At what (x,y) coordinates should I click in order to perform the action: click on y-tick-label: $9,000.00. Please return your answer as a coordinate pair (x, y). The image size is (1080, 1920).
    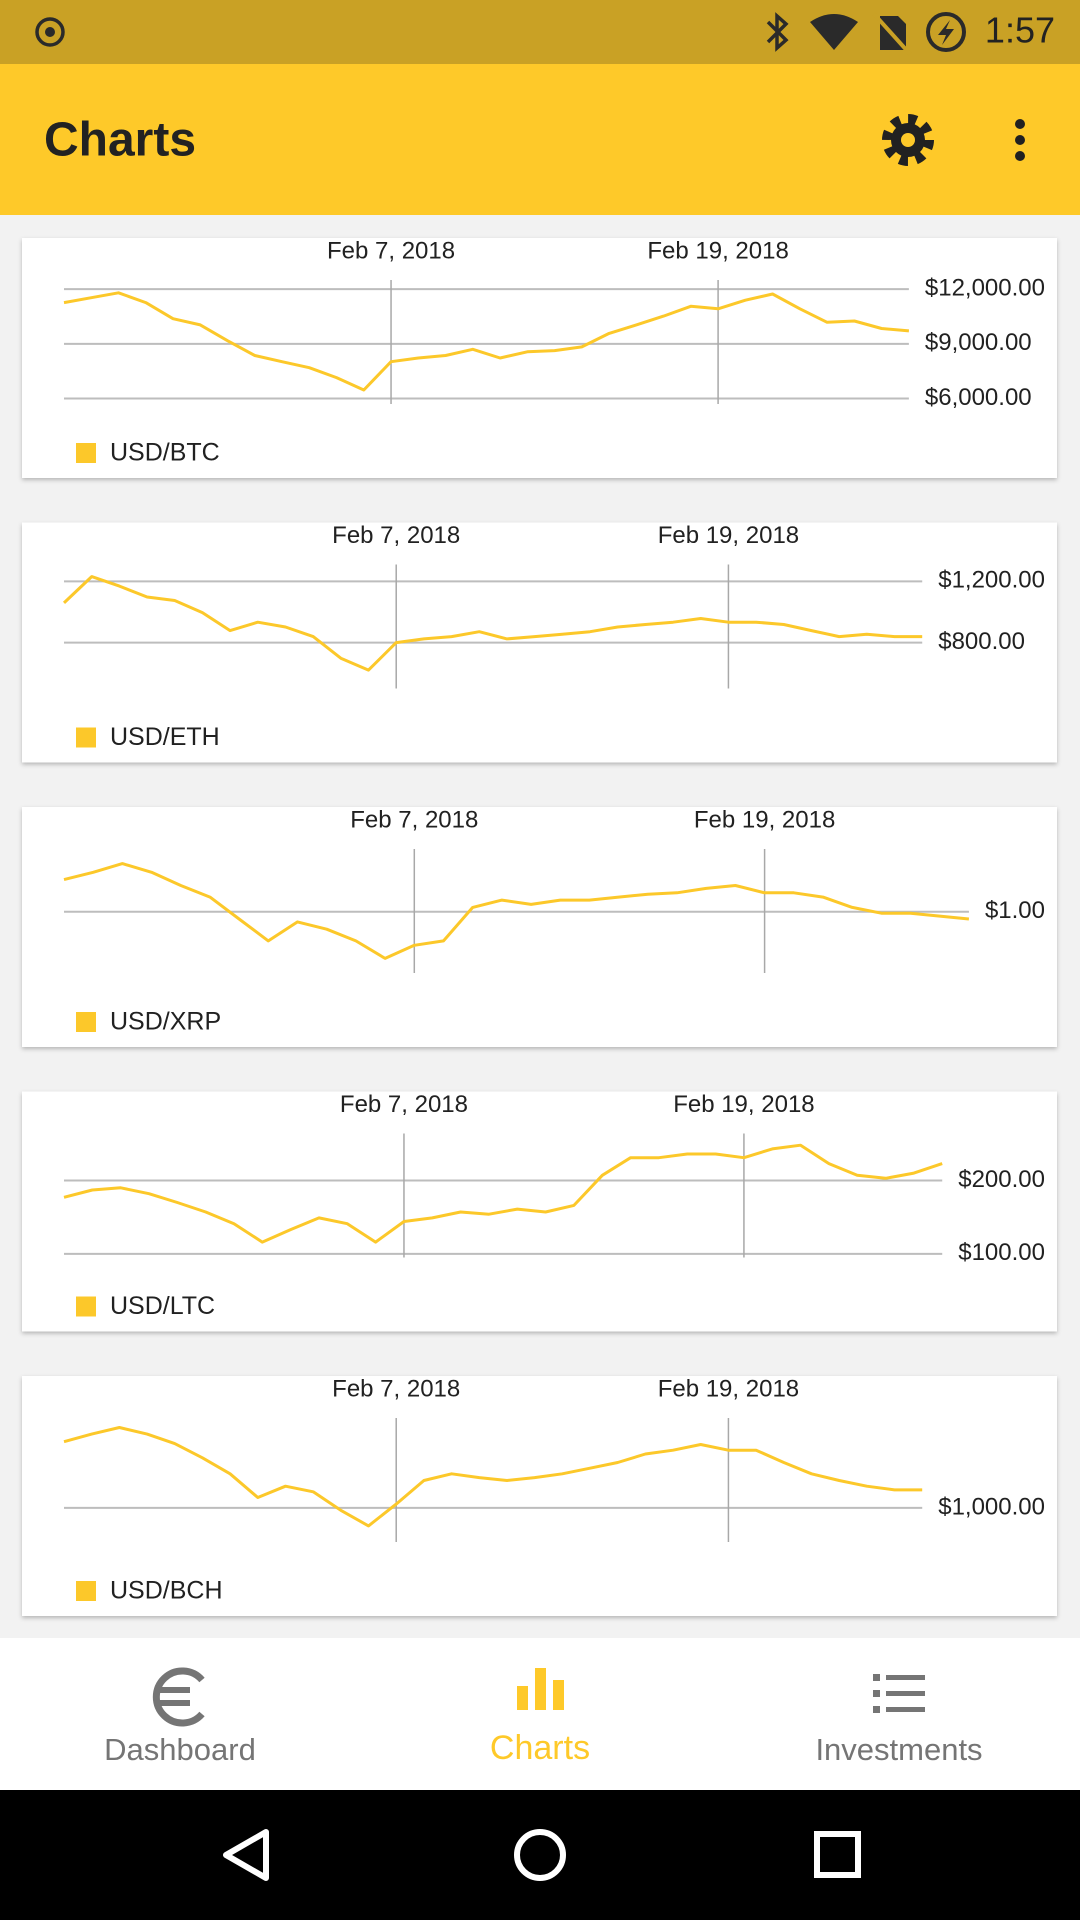
    Looking at the image, I should click on (978, 342).